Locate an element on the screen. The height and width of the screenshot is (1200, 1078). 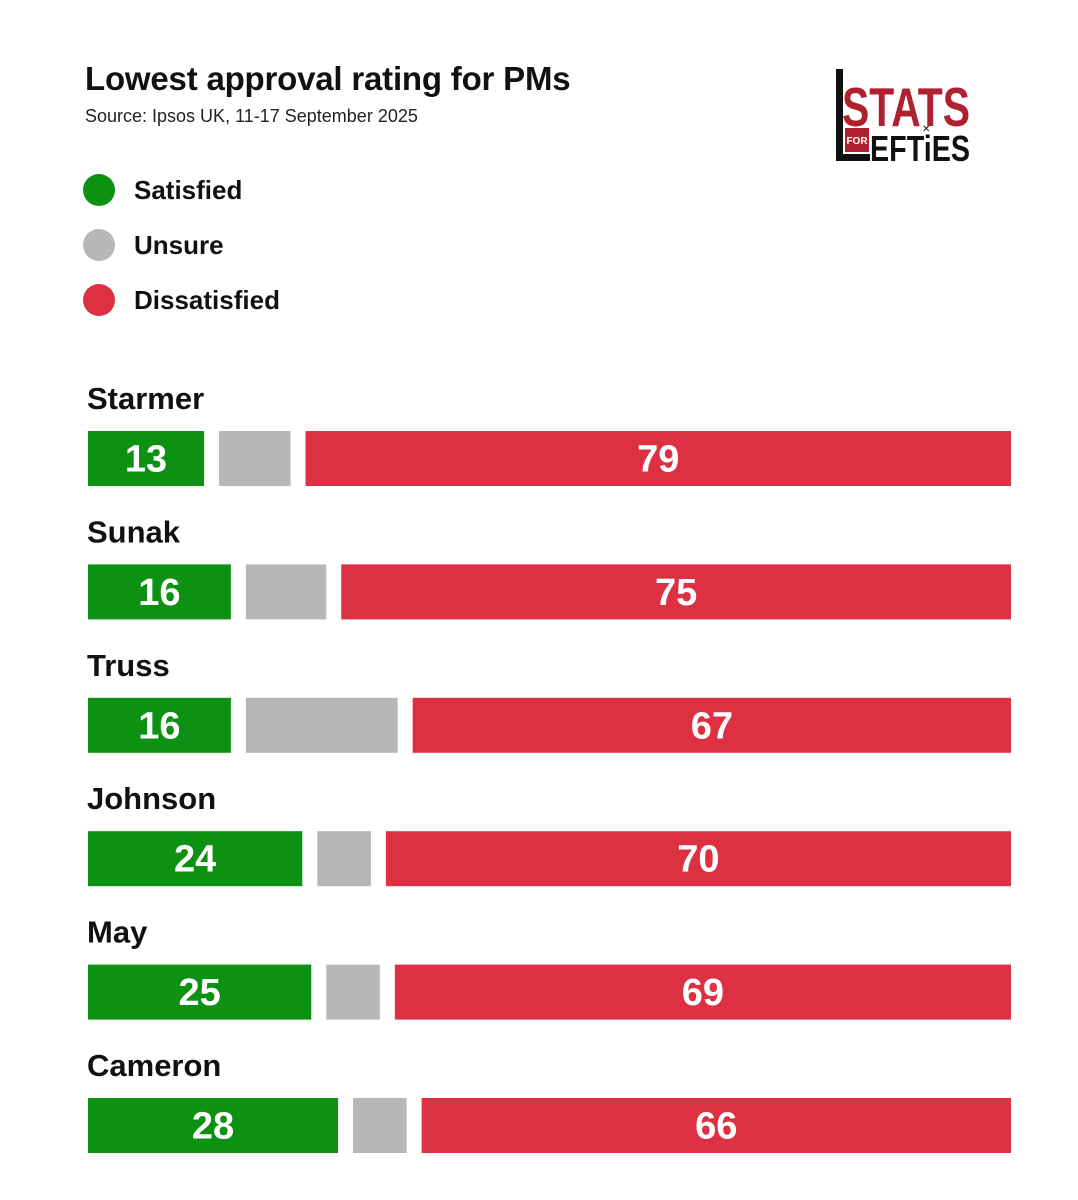
data-label-satisfied: 13 is located at coordinates (146, 460).